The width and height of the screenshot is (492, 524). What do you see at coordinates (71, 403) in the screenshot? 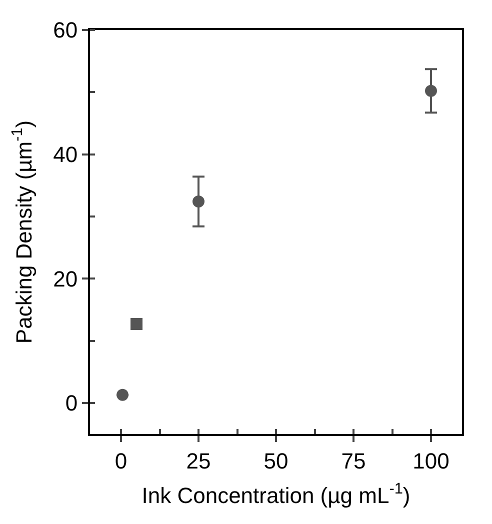
I see `y-tick-label: 0` at bounding box center [71, 403].